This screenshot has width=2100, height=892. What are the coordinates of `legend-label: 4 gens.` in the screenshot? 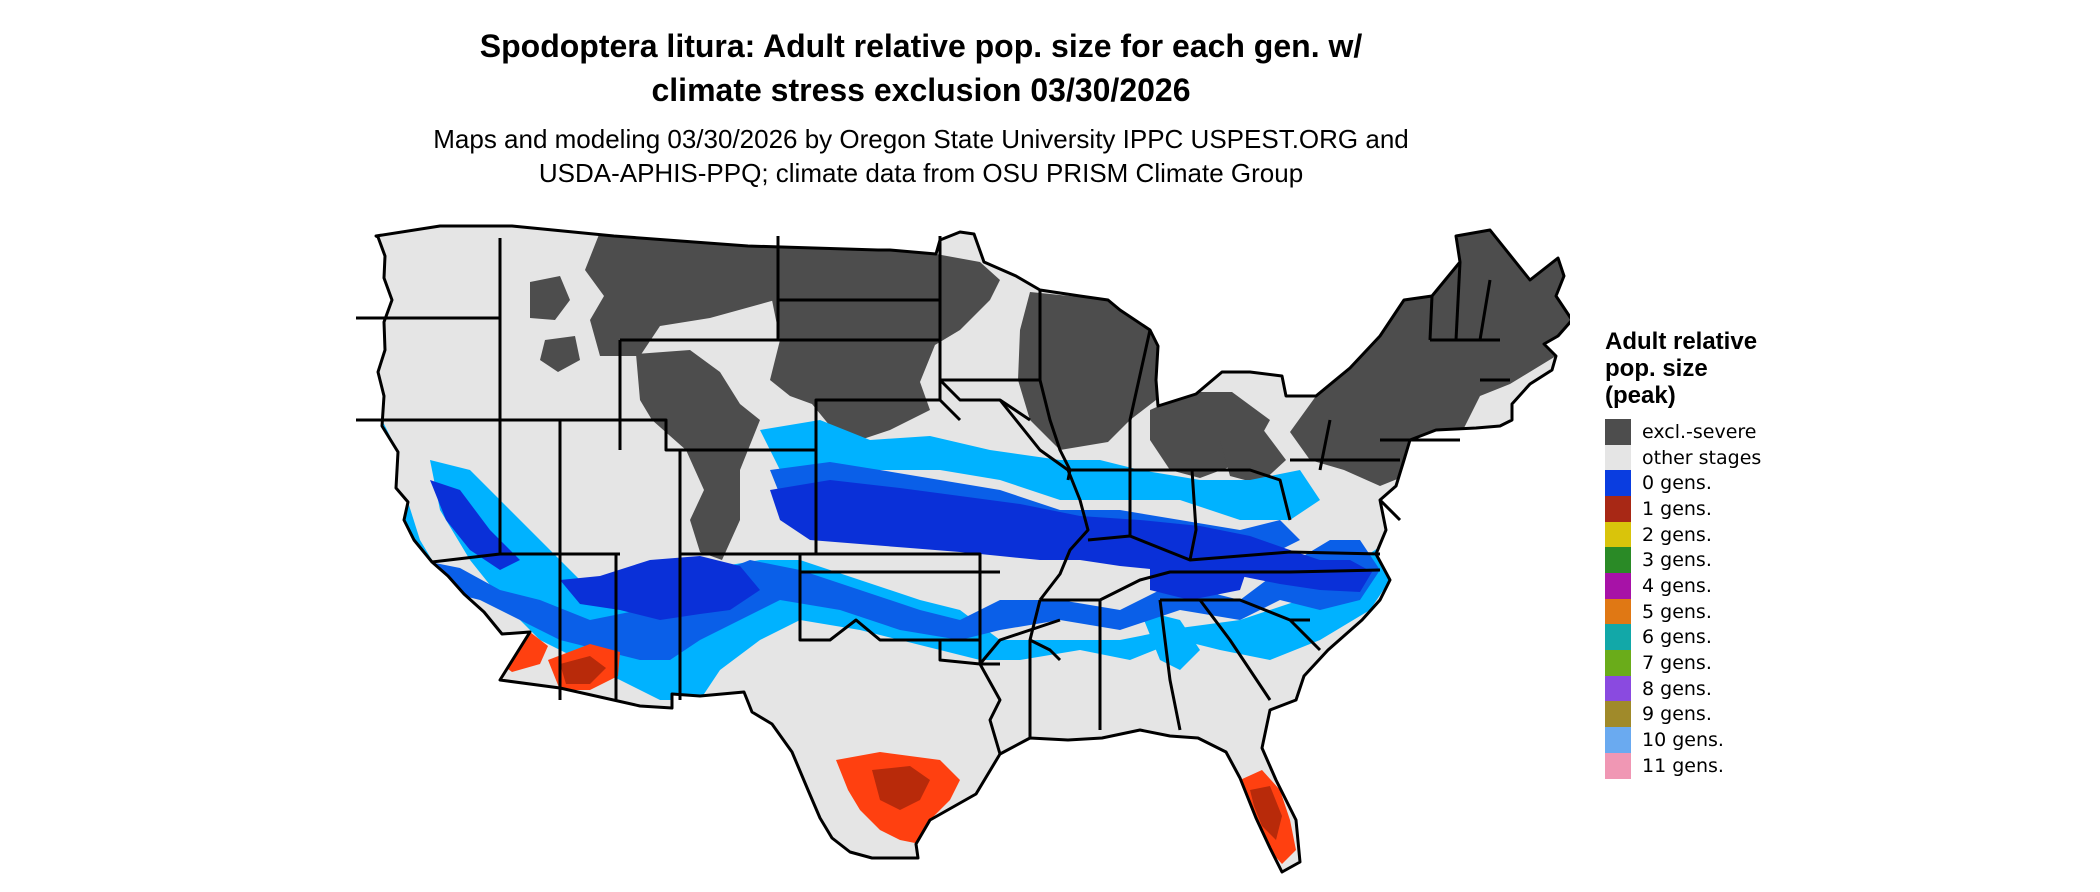 It's located at (1677, 585).